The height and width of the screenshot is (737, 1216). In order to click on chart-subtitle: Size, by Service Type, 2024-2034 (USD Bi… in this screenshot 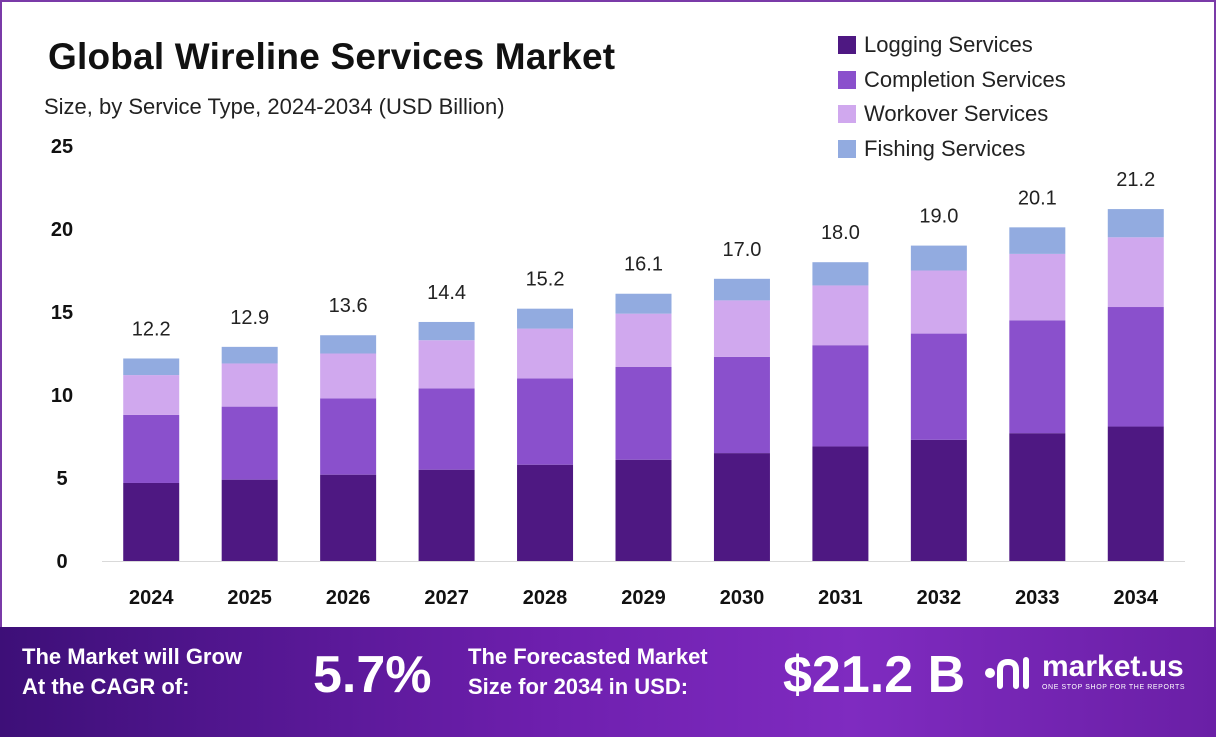, I will do `click(274, 106)`.